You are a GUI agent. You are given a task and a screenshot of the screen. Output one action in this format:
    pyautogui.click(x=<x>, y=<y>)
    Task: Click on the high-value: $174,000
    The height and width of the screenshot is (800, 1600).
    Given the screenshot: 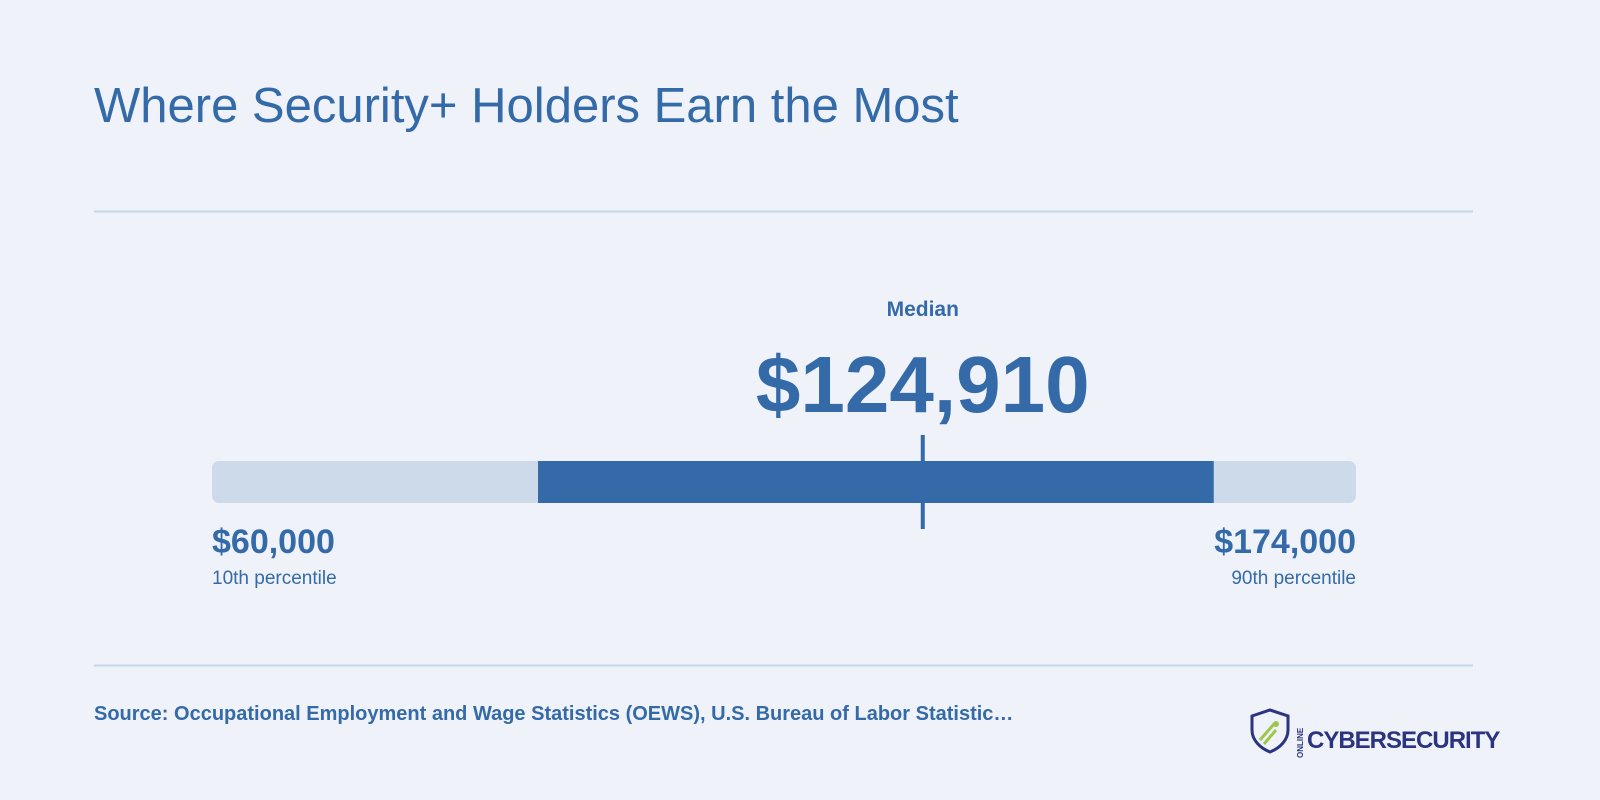 What is the action you would take?
    pyautogui.click(x=1285, y=542)
    